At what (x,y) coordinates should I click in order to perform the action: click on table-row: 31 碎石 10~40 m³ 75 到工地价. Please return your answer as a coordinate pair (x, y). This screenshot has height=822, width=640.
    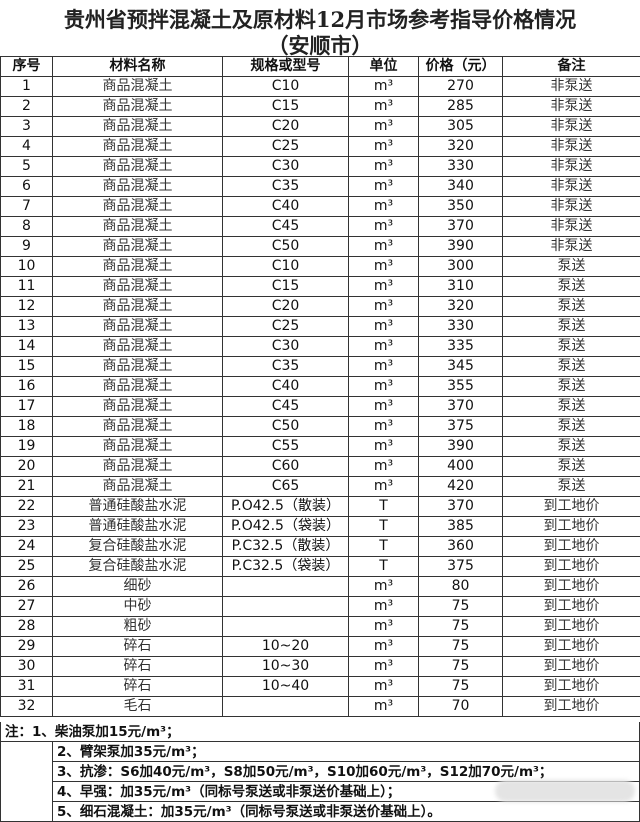
    Looking at the image, I should click on (320, 686).